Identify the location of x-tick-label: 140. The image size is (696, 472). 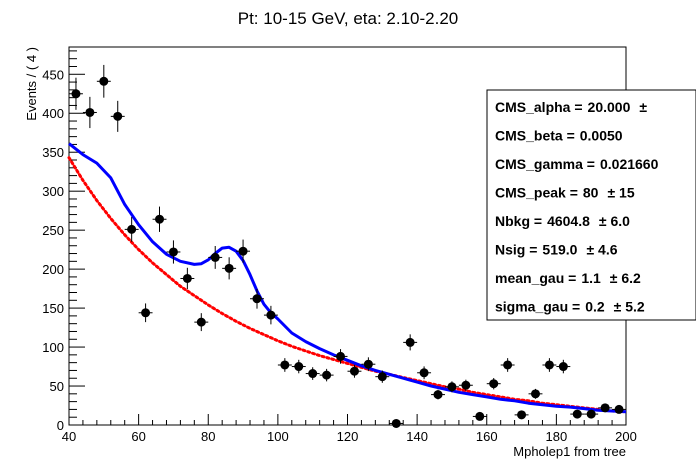
(417, 436).